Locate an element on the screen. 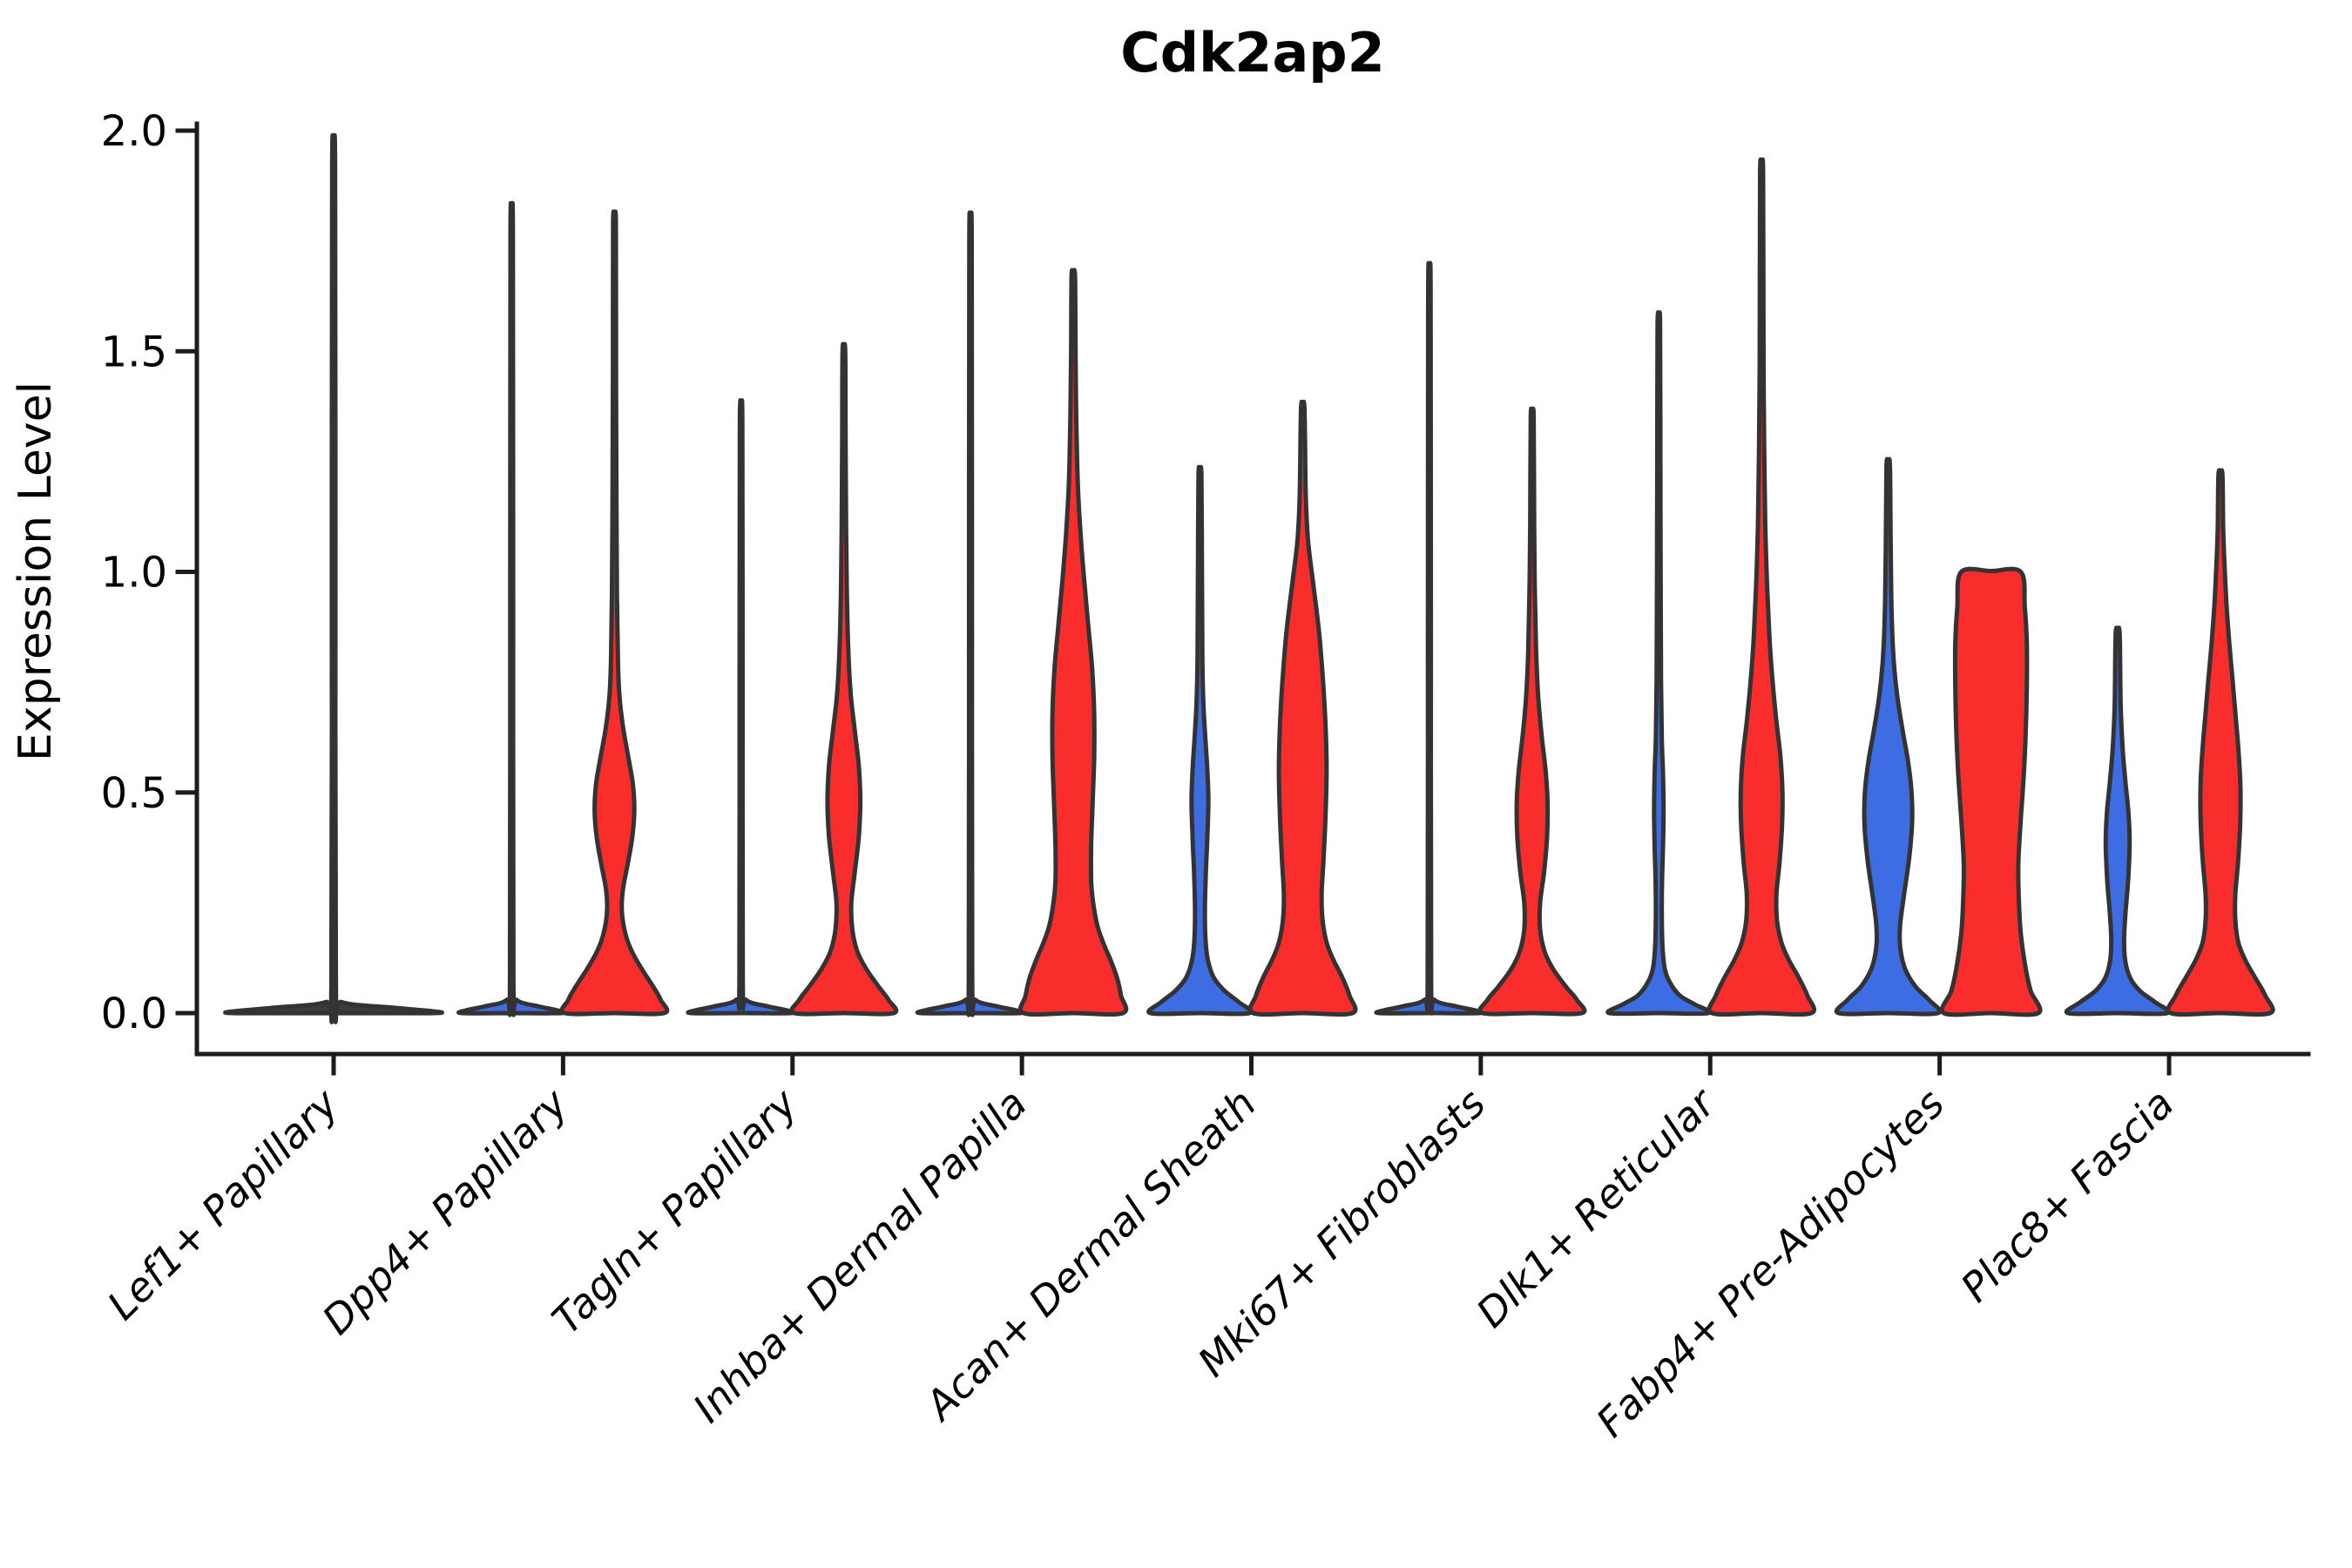  violin-dpp4-papillary-a is located at coordinates (511, 608).